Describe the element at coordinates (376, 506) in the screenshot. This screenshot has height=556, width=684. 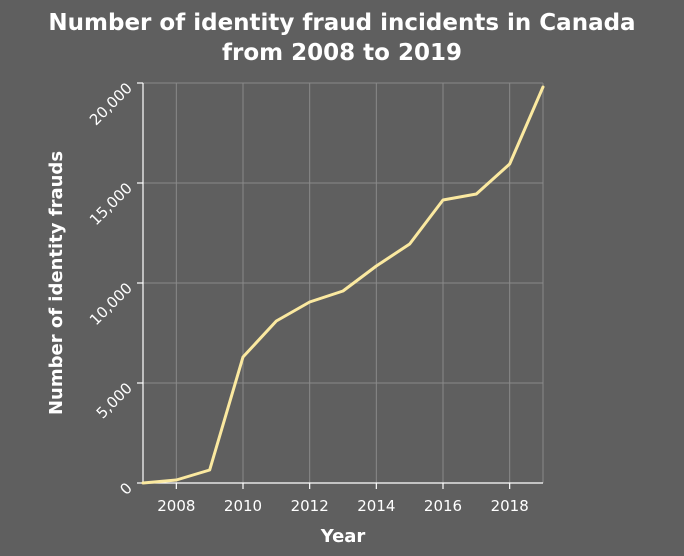
I see `x-tick-label-2014: 2014` at that location.